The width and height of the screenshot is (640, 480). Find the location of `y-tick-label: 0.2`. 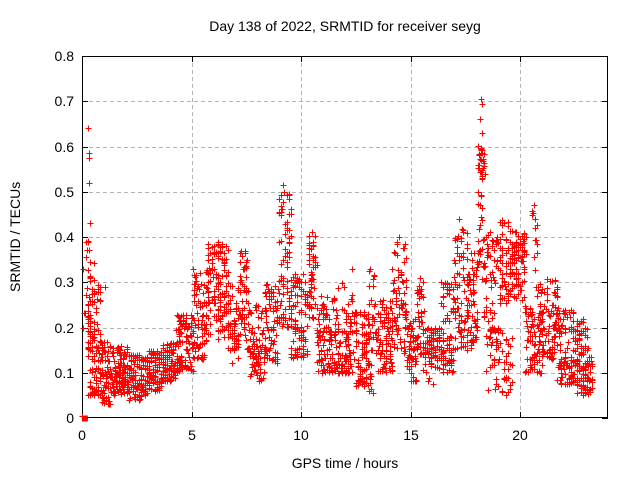

y-tick-label: 0.2 is located at coordinates (64, 328).